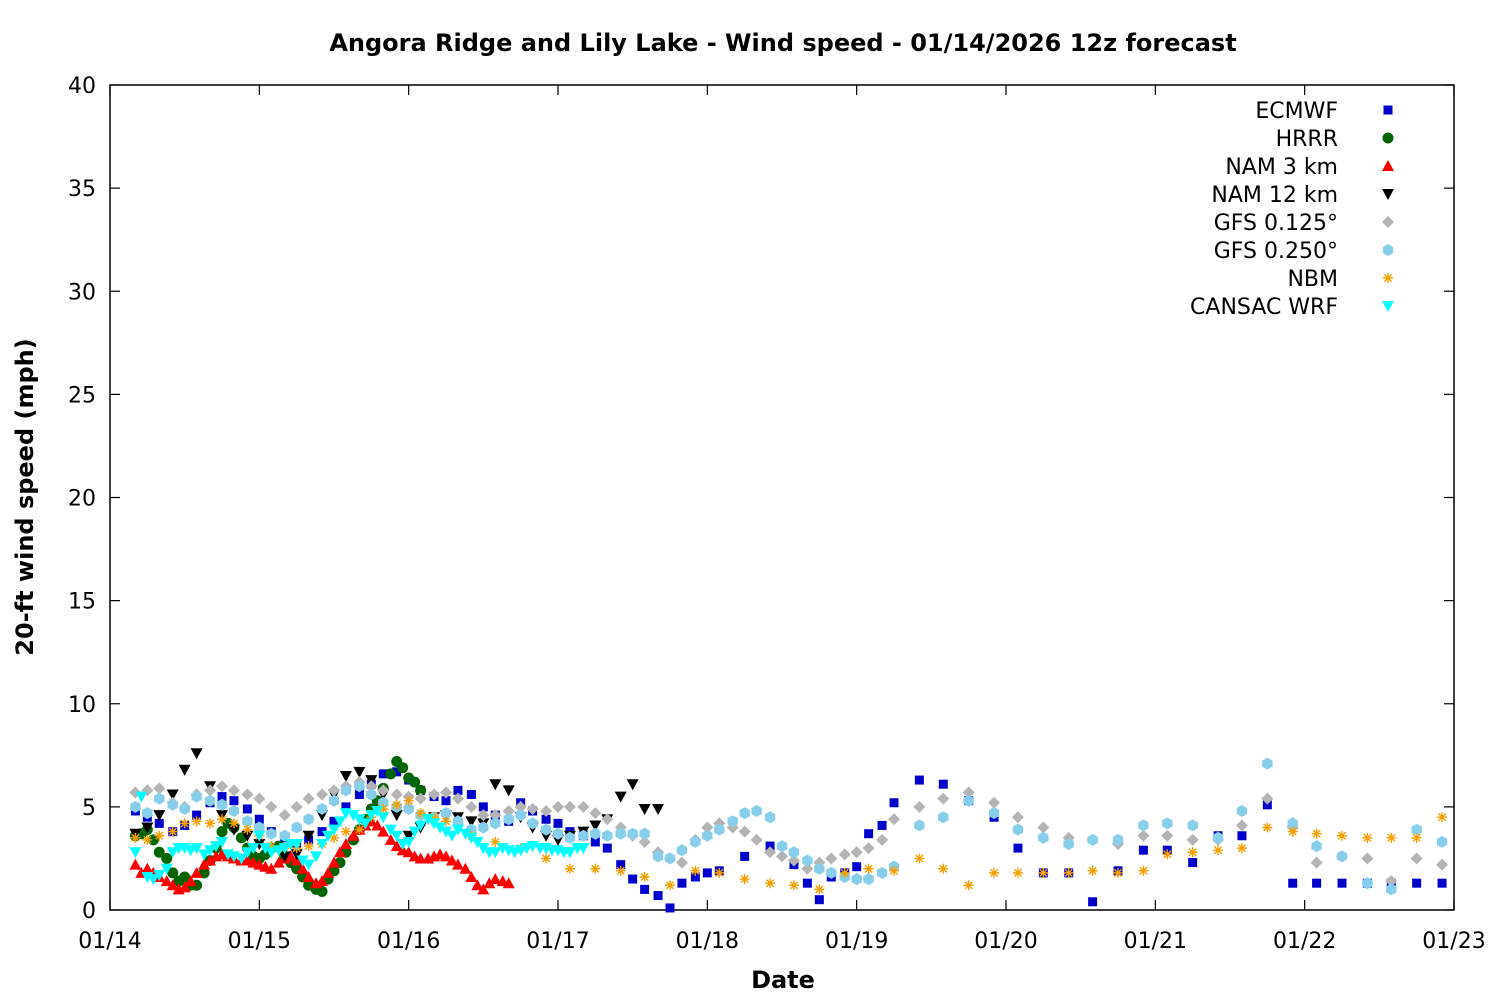  Describe the element at coordinates (359, 838) in the screenshot. I see `series-cansac-wrf` at that location.